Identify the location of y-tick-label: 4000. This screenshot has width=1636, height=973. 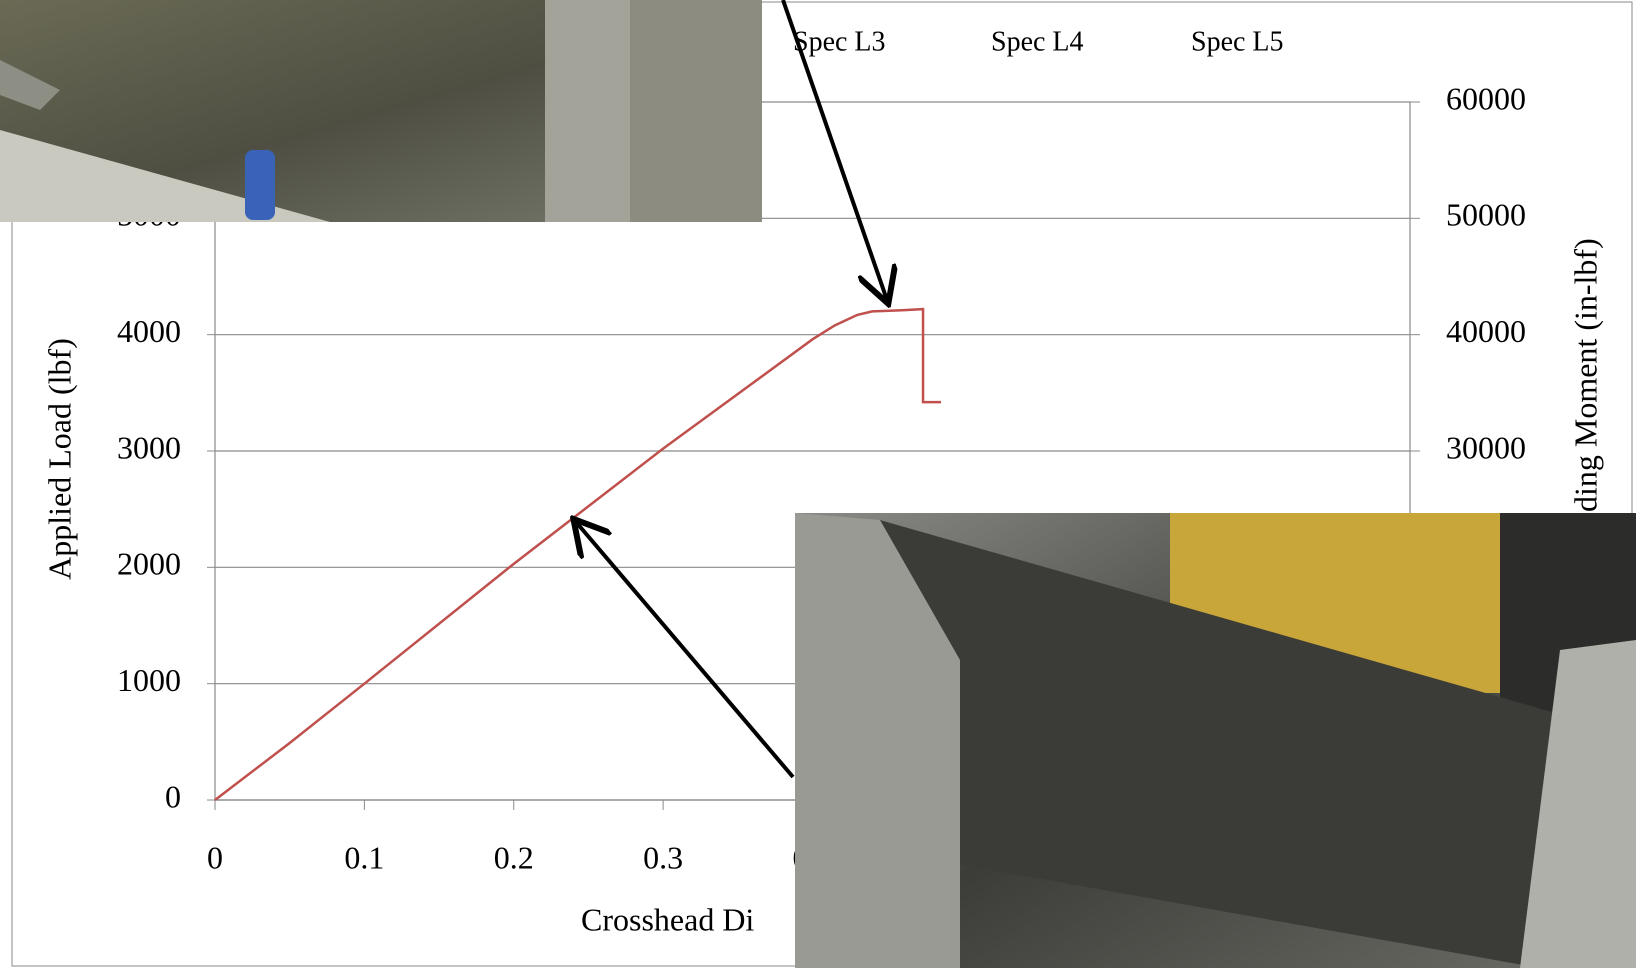
(149, 331).